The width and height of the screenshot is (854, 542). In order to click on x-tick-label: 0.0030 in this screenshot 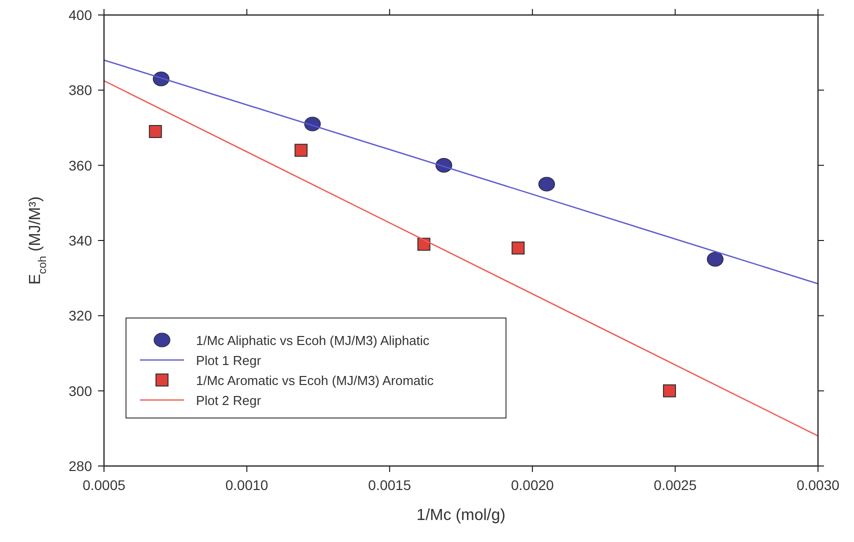, I will do `click(818, 485)`.